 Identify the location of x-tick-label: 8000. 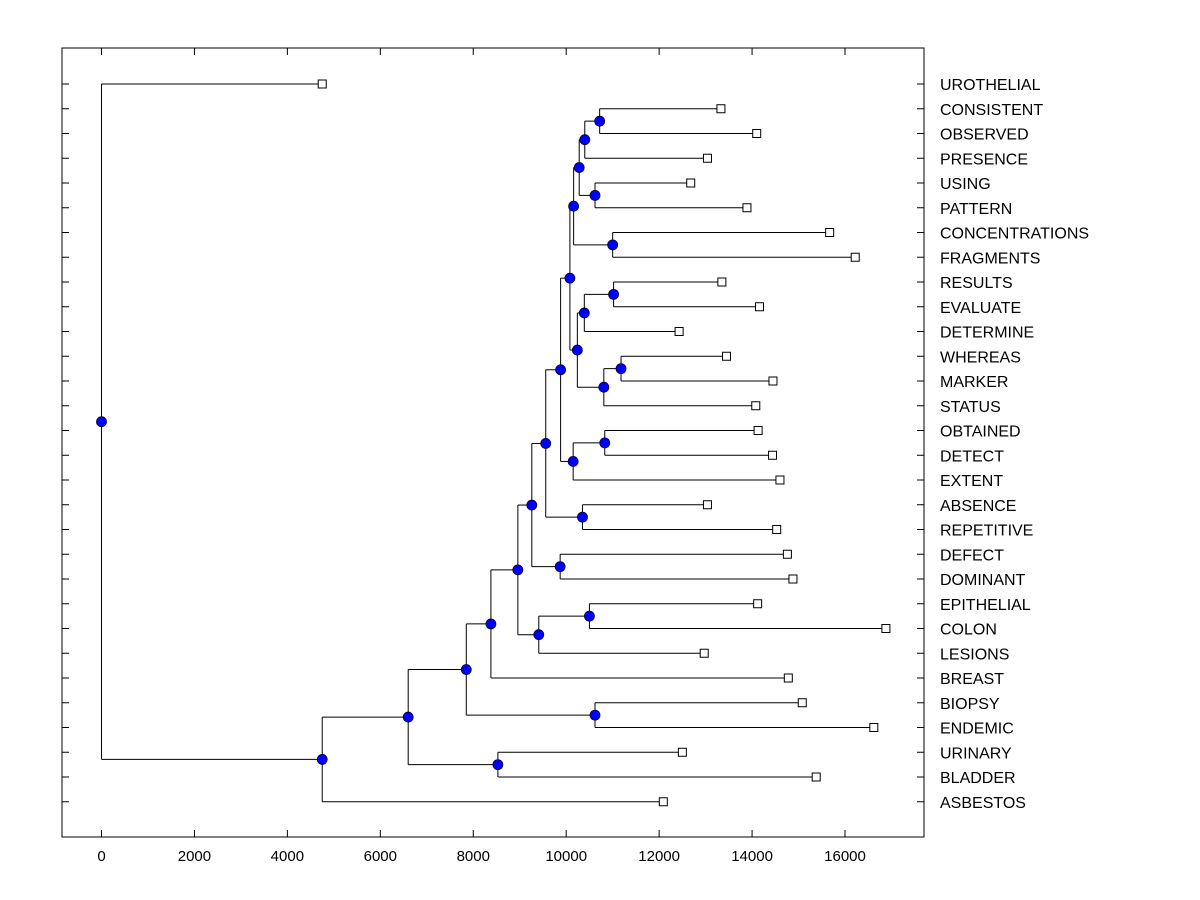
(473, 856).